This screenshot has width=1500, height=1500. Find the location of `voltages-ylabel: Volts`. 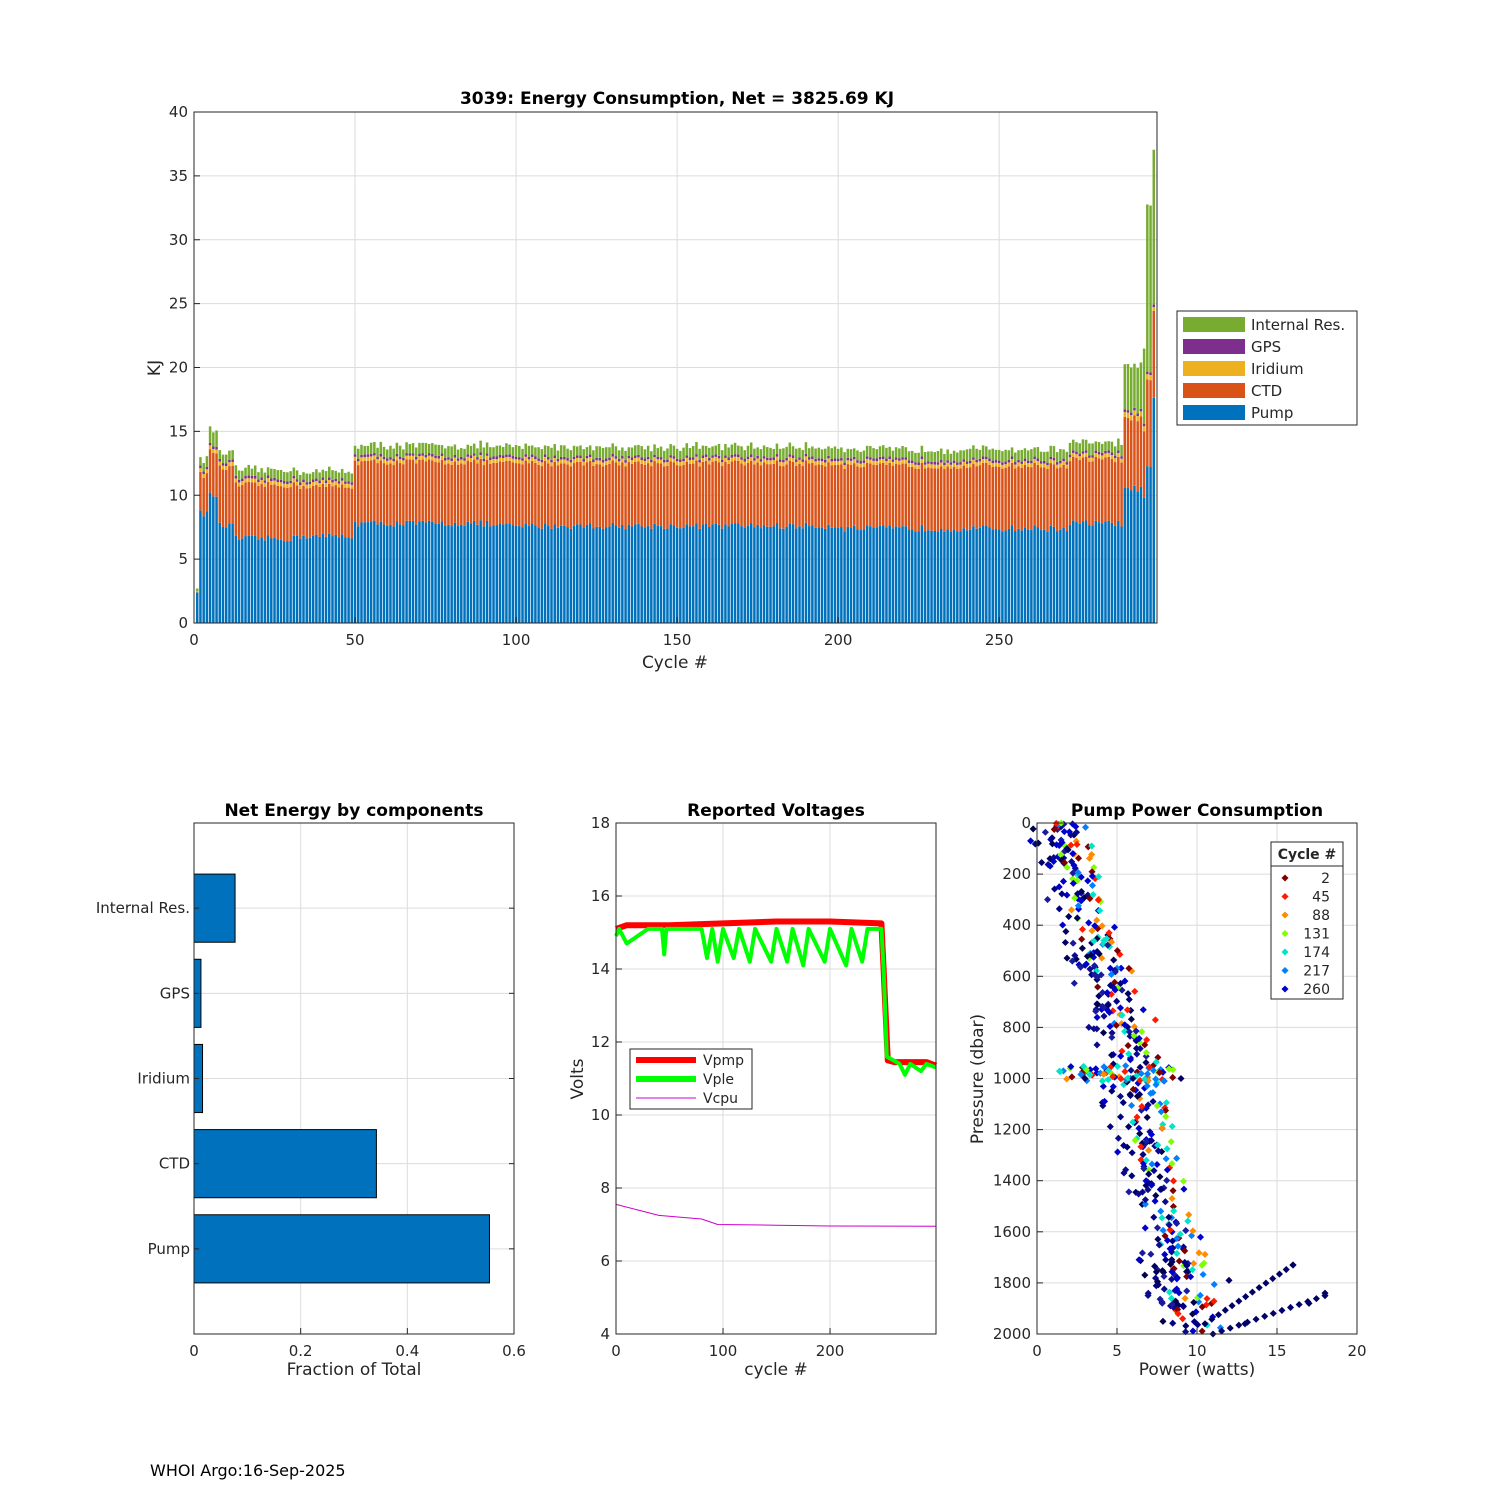

voltages-ylabel: Volts is located at coordinates (578, 1078).